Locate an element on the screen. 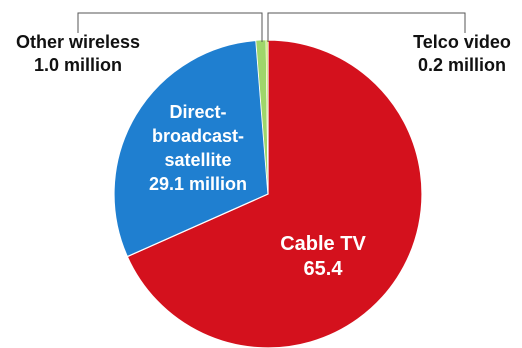 The height and width of the screenshot is (348, 522). dbs-label-line2: broadcast- is located at coordinates (198, 136).